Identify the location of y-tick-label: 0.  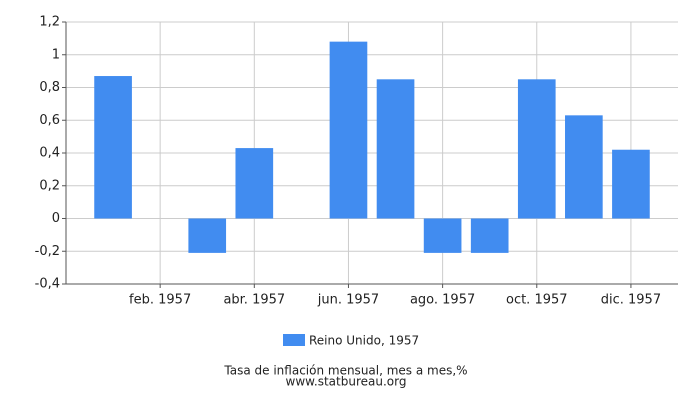
(56, 218).